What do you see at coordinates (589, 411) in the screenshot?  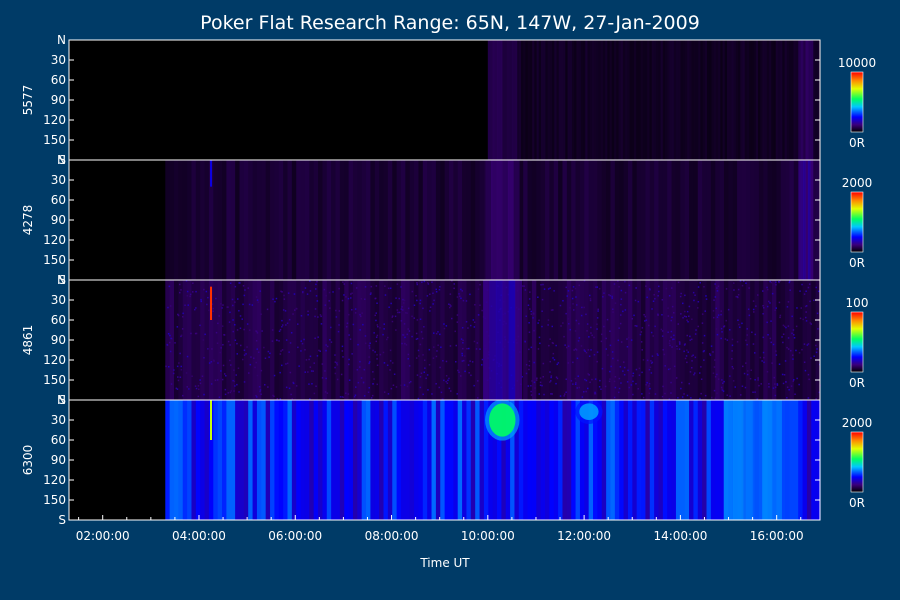 I see `auroral-blob` at bounding box center [589, 411].